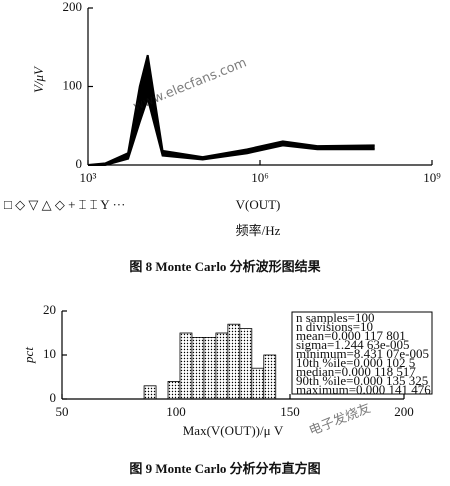 This screenshot has width=450, height=486. Describe the element at coordinates (233, 430) in the screenshot. I see `x-axis-label: Max(V(OUT))/μ V` at that location.